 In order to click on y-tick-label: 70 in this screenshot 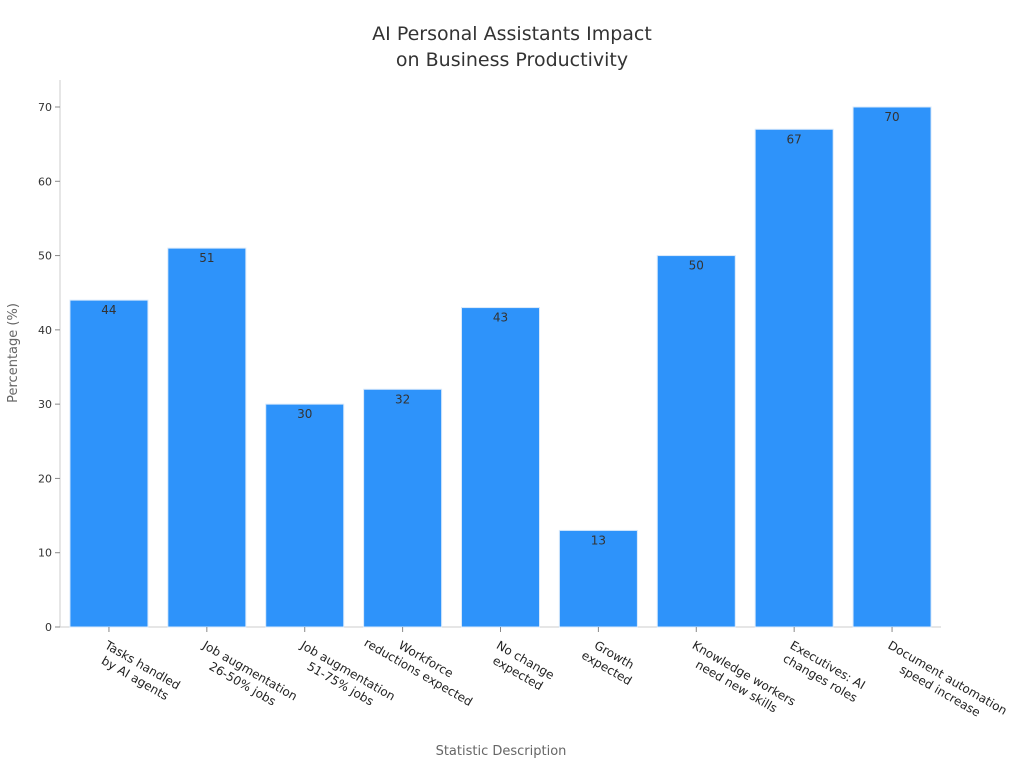, I will do `click(45, 107)`.